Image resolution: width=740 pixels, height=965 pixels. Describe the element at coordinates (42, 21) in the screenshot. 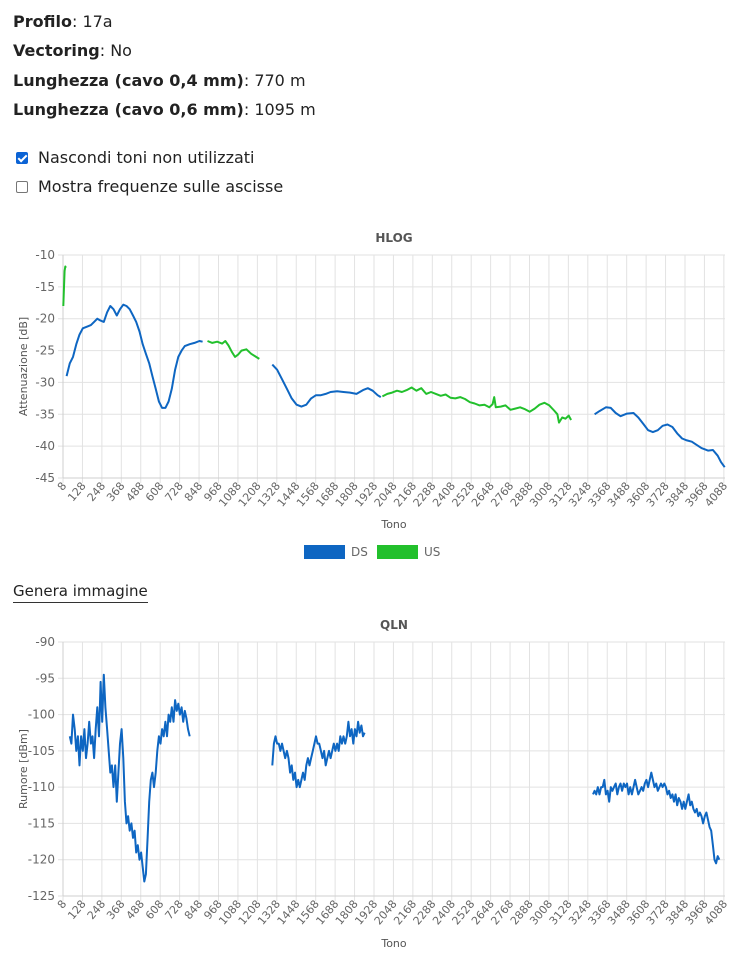

I see `profile-label: Profilo` at that location.